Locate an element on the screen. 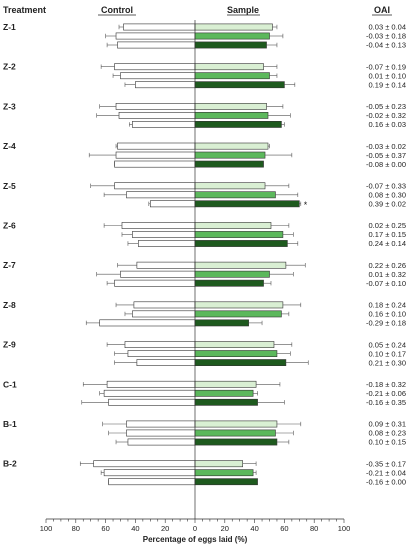 This screenshot has width=411, height=550. oai-value: -0.07 ± 0.10 is located at coordinates (386, 283).